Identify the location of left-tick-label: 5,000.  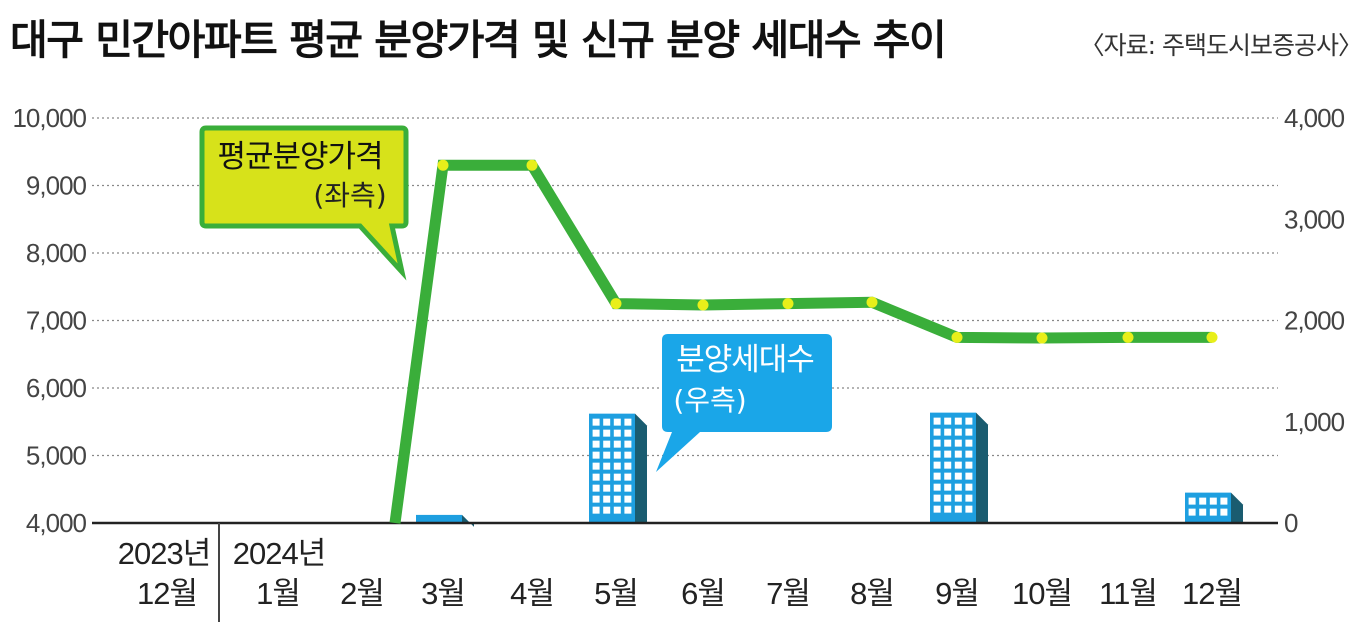
(56, 456).